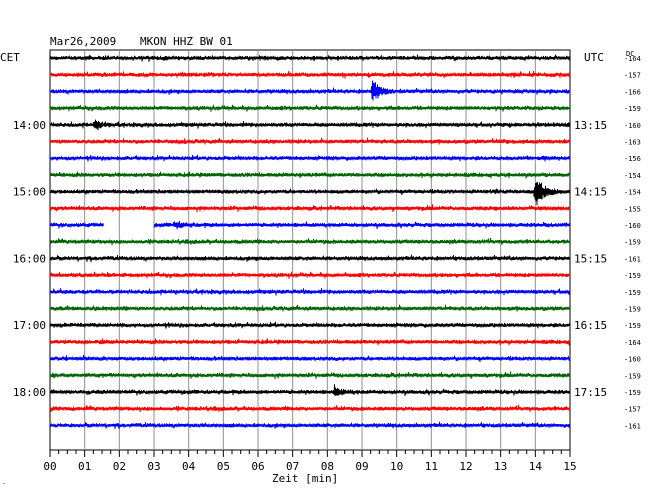 The width and height of the screenshot is (650, 494). I want to click on left-hour-label: 16:00, so click(29, 258).